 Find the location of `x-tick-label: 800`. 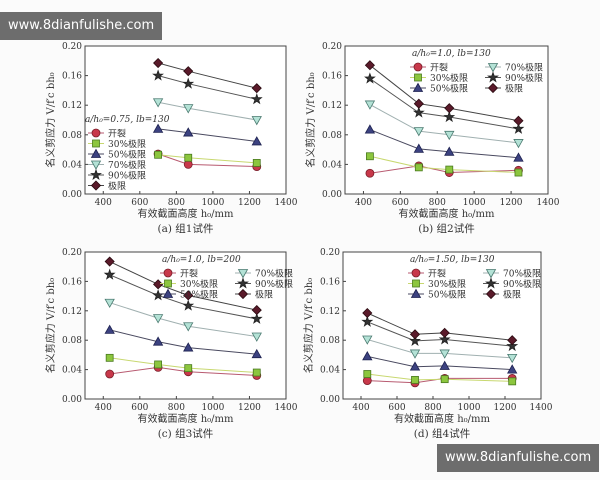

x-tick-label: 800 is located at coordinates (176, 408).